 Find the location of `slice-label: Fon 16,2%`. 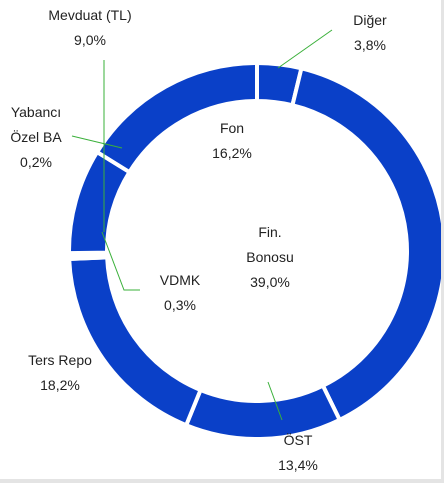

slice-label: Fon 16,2% is located at coordinates (232, 141).